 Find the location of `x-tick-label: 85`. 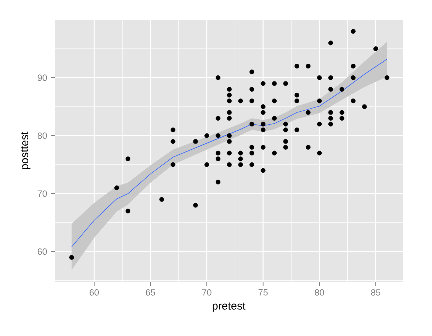

x-tick-label: 85 is located at coordinates (376, 293).